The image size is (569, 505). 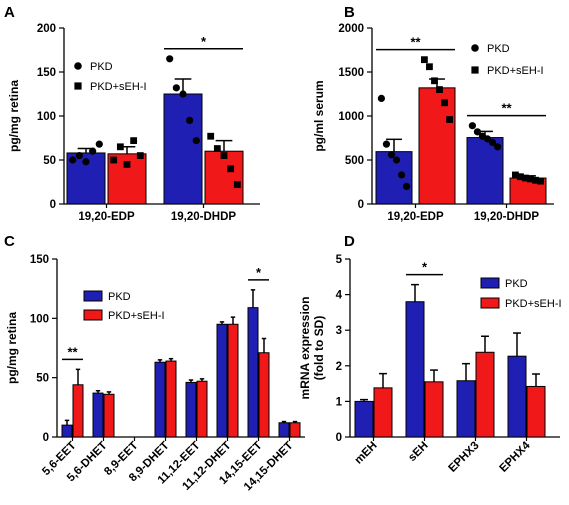 What do you see at coordinates (319, 115) in the screenshot?
I see `y-axis-title: pg/ml serum` at bounding box center [319, 115].